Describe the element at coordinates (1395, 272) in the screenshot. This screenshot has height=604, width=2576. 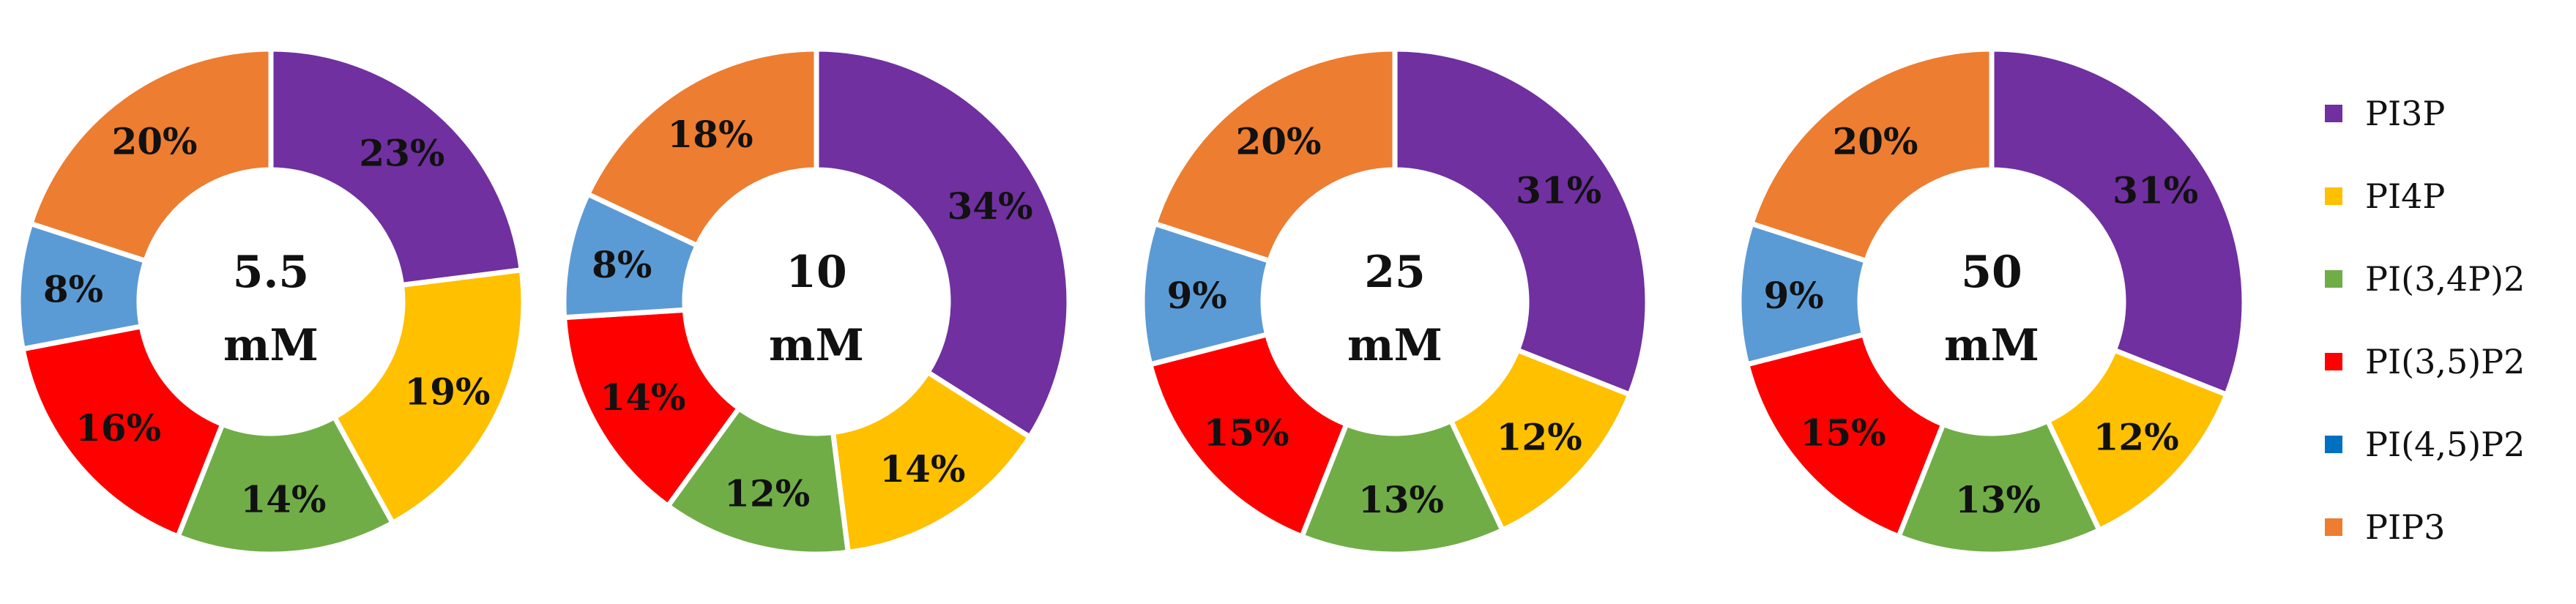
I see `center-value-label: 25` at that location.